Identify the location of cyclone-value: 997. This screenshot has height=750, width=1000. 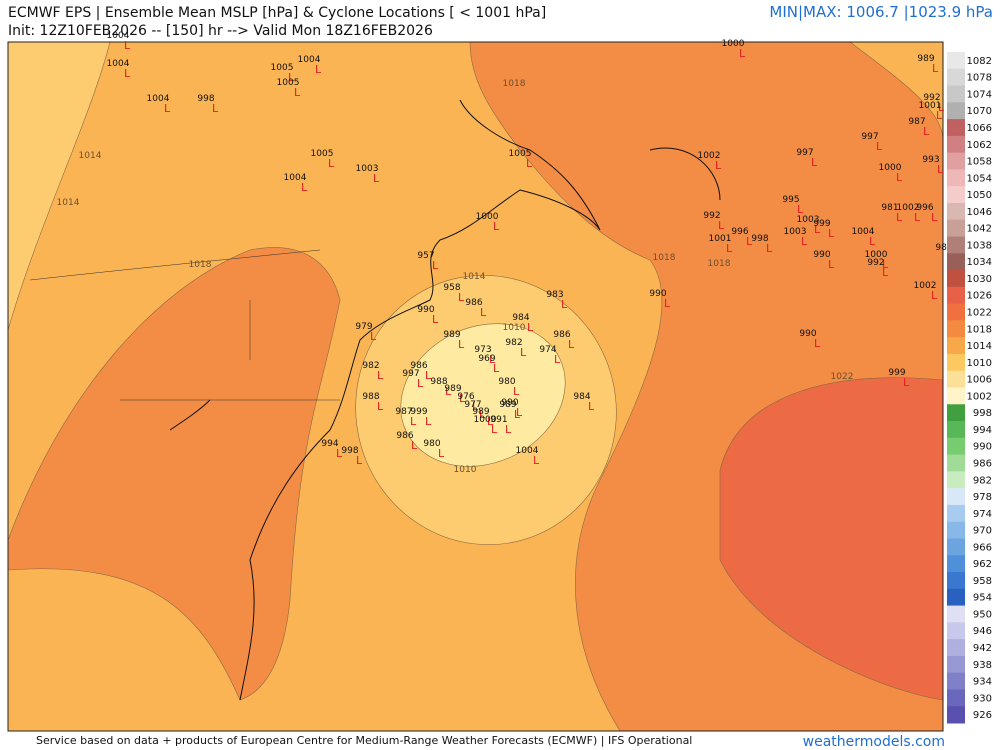
(869, 137).